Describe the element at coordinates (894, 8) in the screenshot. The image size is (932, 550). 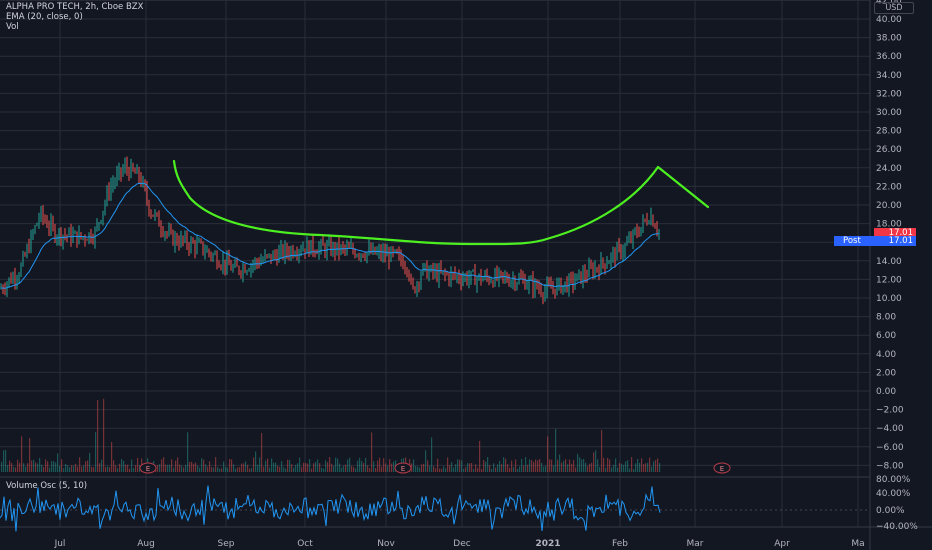
I see `currency-label: USD` at that location.